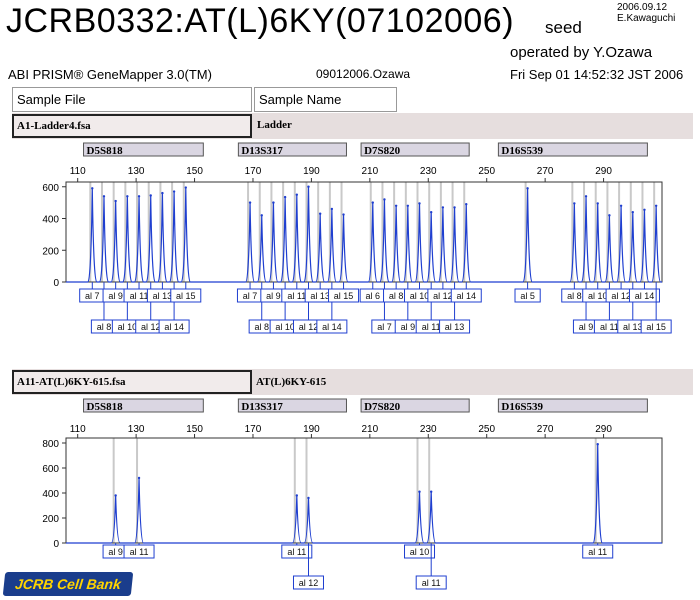  What do you see at coordinates (407, 308) in the screenshot?
I see `allele-label: al 9` at bounding box center [407, 308].